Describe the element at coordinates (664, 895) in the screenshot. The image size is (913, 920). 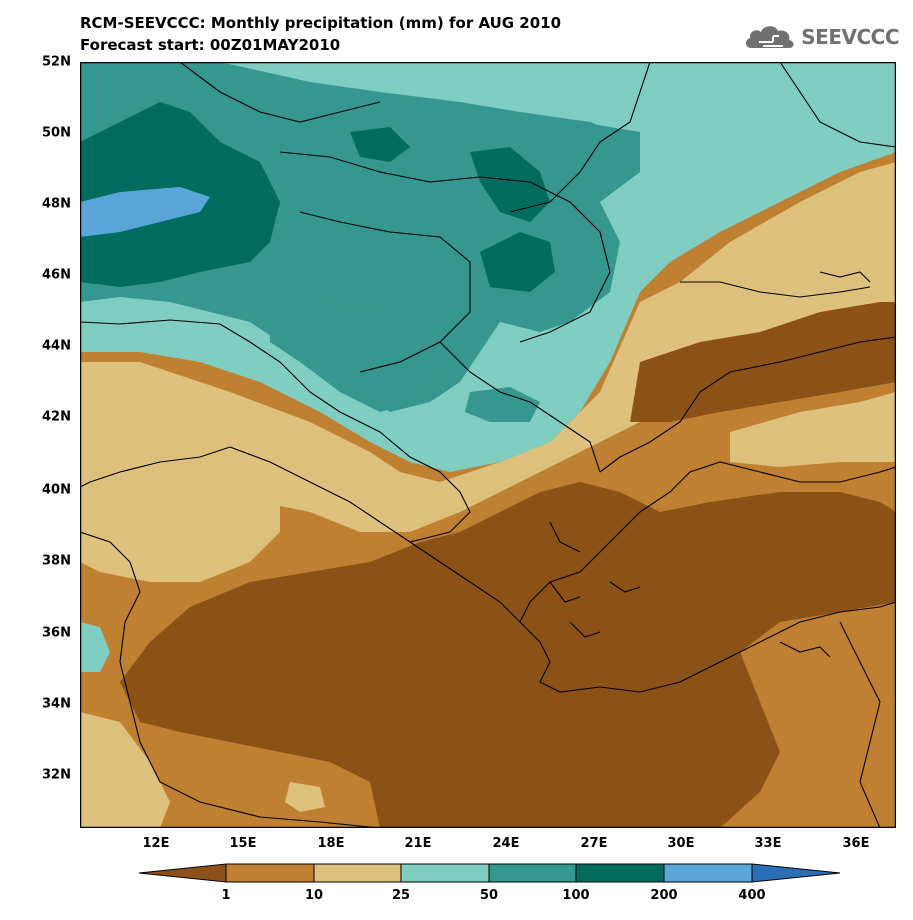
I see `colorbar-label-200: 200` at that location.